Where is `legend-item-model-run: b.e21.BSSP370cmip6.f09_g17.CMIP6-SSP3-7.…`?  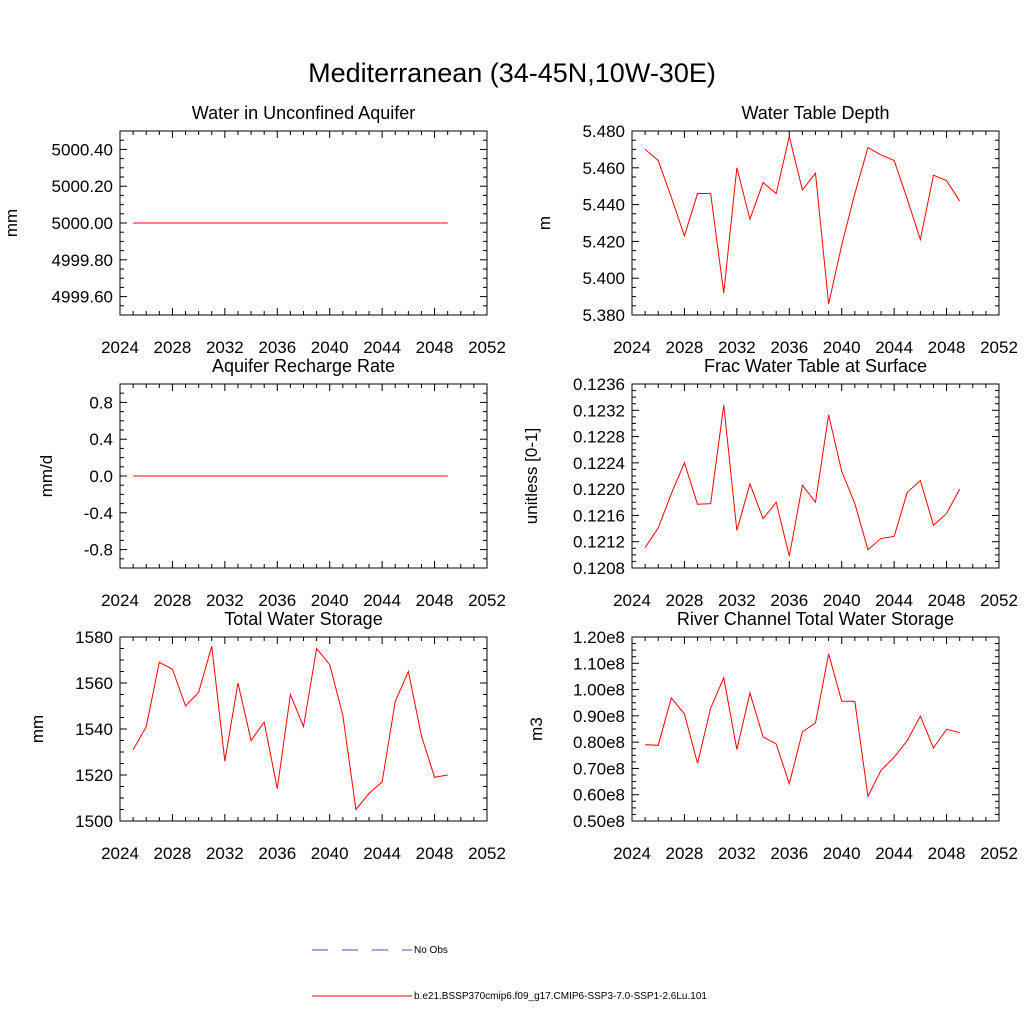
legend-item-model-run: b.e21.BSSP370cmip6.f09_g17.CMIP6-SSP3-7.… is located at coordinates (509, 996).